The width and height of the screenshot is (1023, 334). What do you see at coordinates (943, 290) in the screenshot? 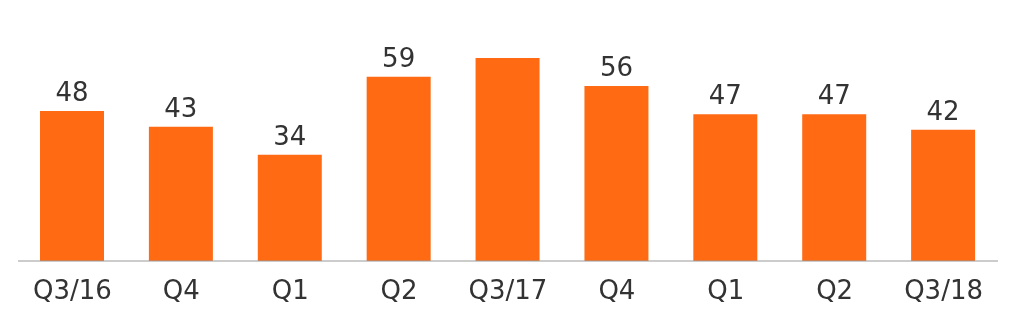
I see `x-tick-label: Q3/18` at bounding box center [943, 290].